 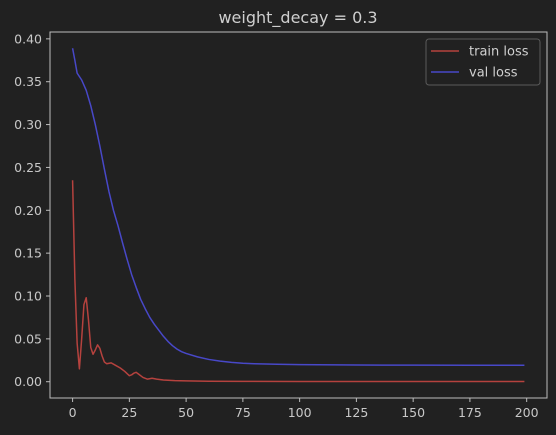 What do you see at coordinates (356, 412) in the screenshot?
I see `x-tick-label: 125` at bounding box center [356, 412].